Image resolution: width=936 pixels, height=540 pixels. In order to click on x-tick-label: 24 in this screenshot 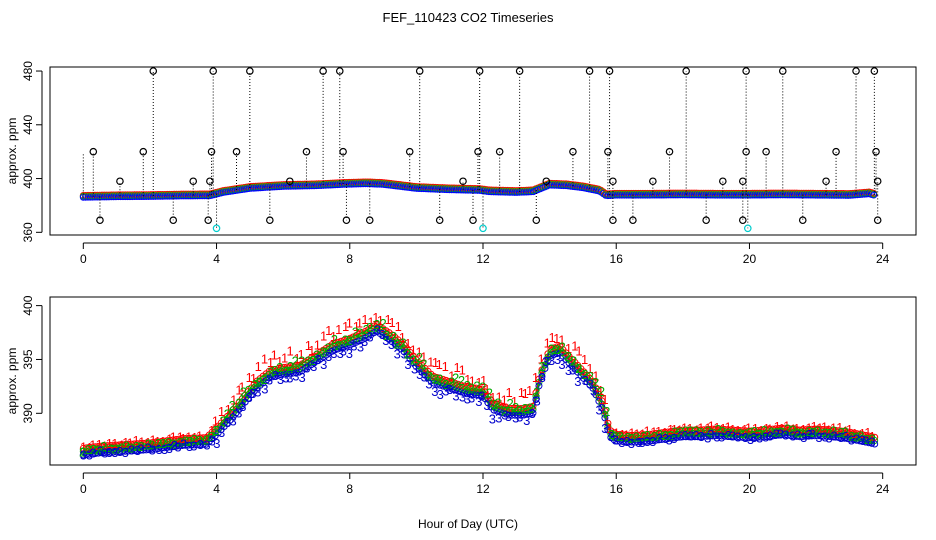, I will do `click(883, 259)`.